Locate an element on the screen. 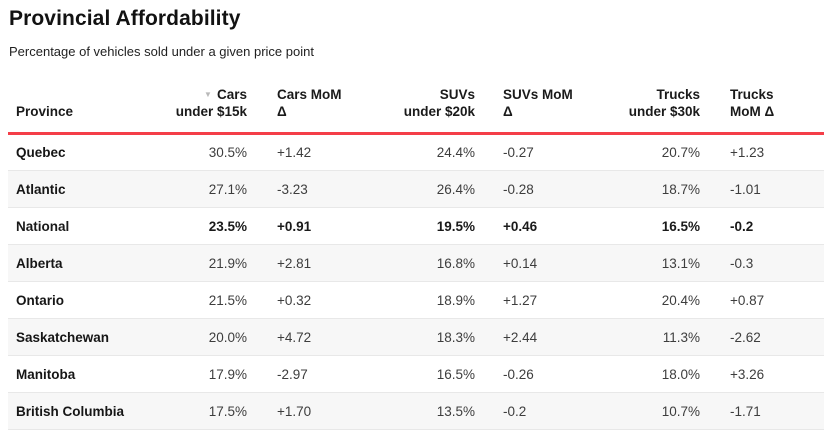 The width and height of the screenshot is (824, 441). cars-mom-delta-cell: +1.42 is located at coordinates (321, 152).